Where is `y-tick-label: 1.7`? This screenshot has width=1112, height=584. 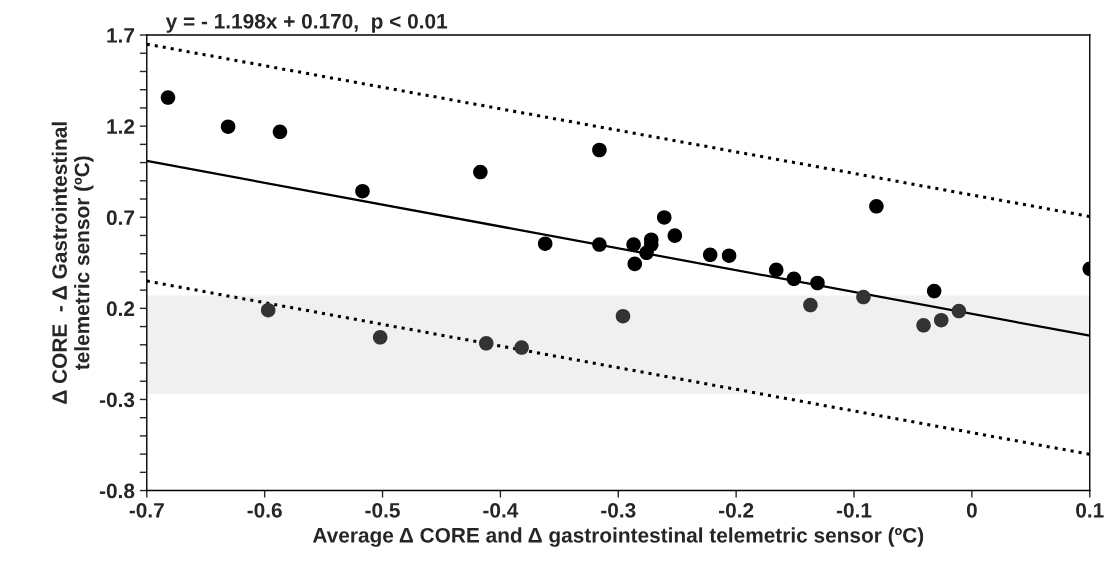
y-tick-label: 1.7 is located at coordinates (121, 35).